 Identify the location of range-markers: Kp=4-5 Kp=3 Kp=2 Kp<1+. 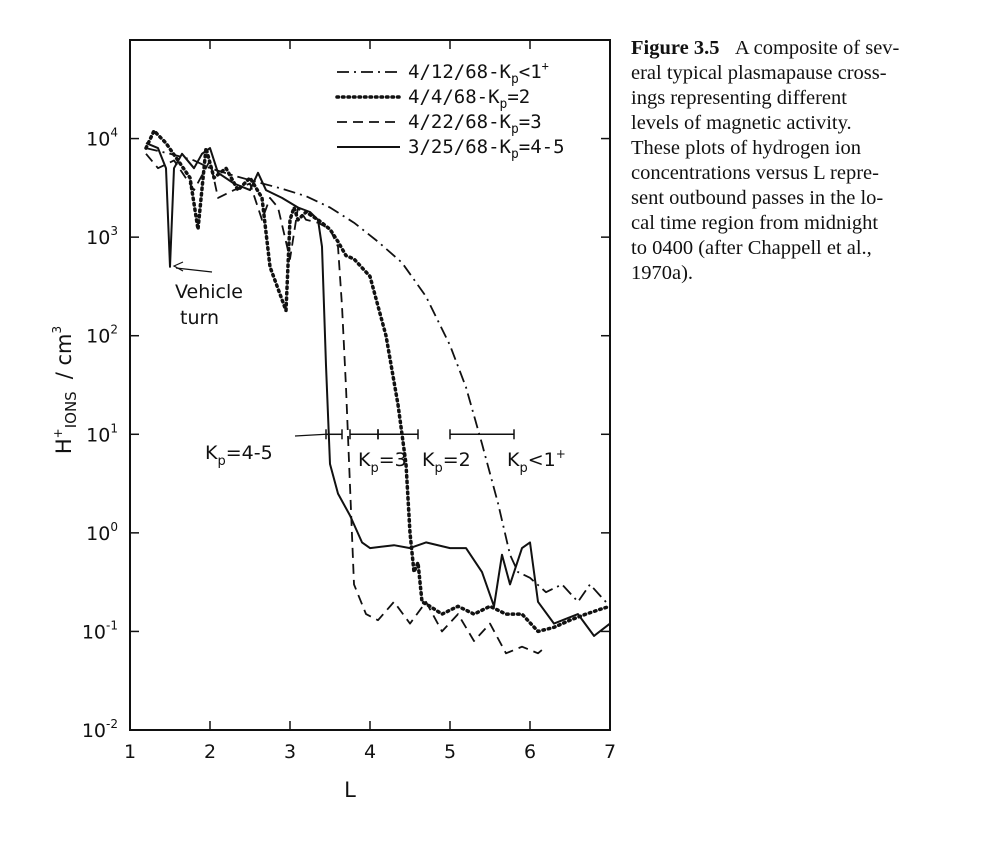
(385, 452).